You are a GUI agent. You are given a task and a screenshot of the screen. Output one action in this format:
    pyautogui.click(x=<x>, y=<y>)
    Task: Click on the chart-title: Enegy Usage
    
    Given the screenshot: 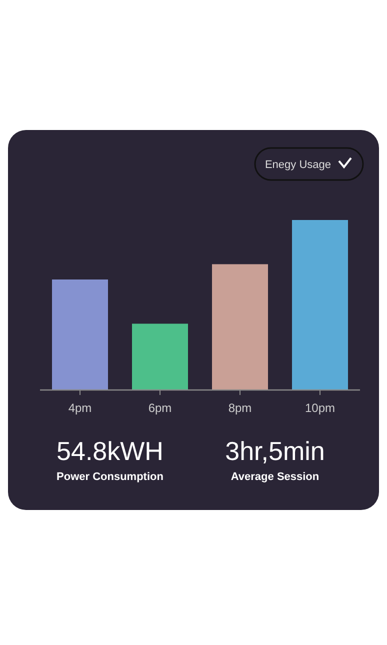 What is the action you would take?
    pyautogui.click(x=298, y=165)
    